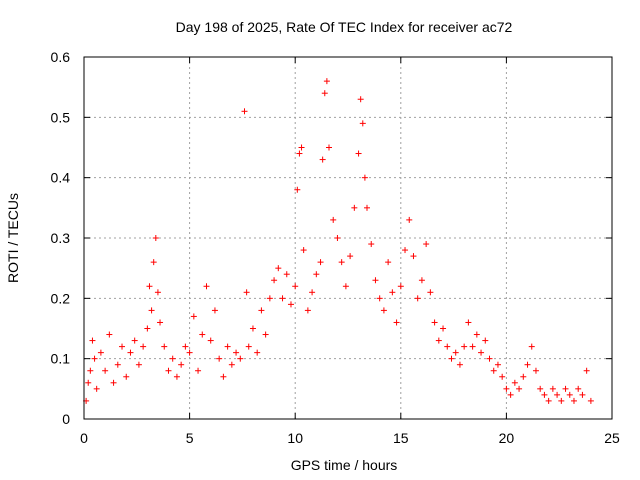 The height and width of the screenshot is (480, 640). I want to click on x-tick-label: 15, so click(401, 438).